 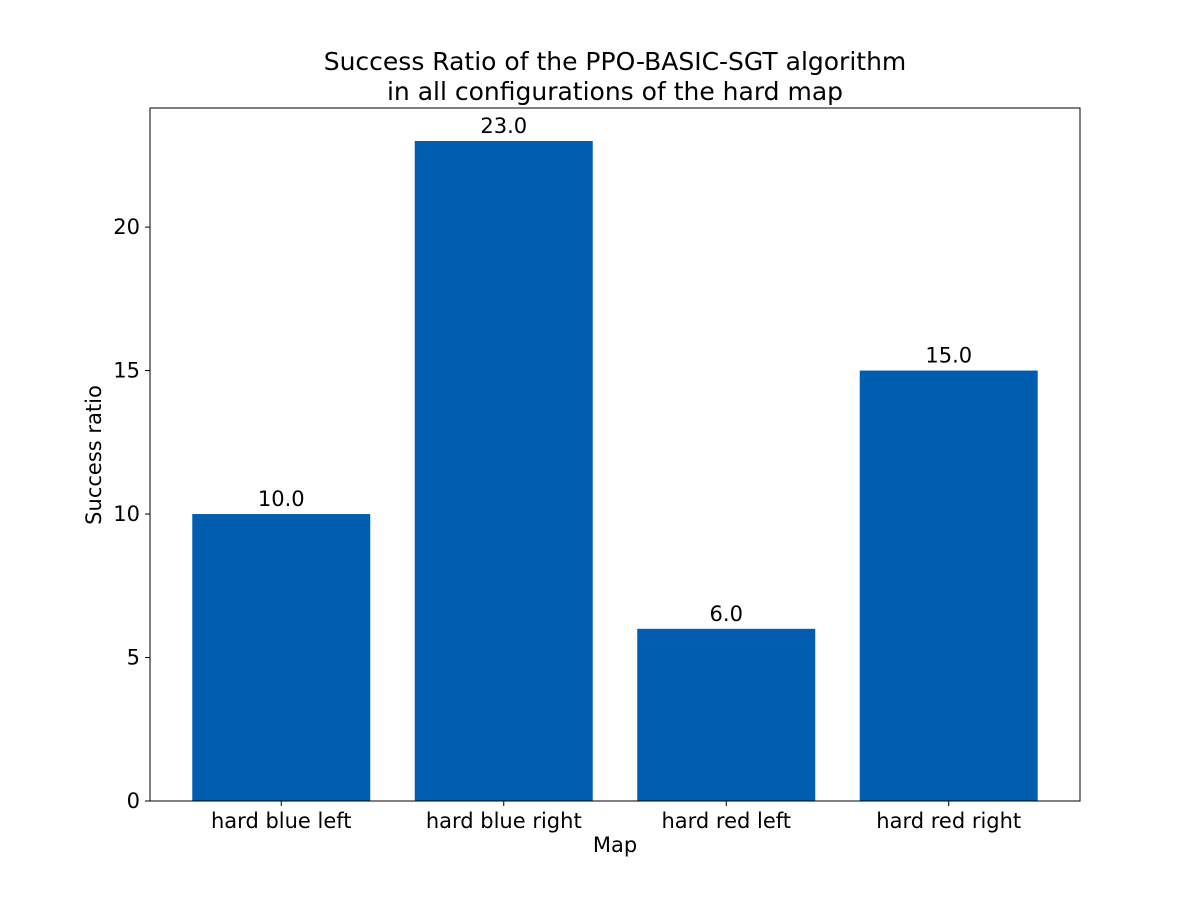 I want to click on y-axis-label: Success ratio, so click(x=94, y=455).